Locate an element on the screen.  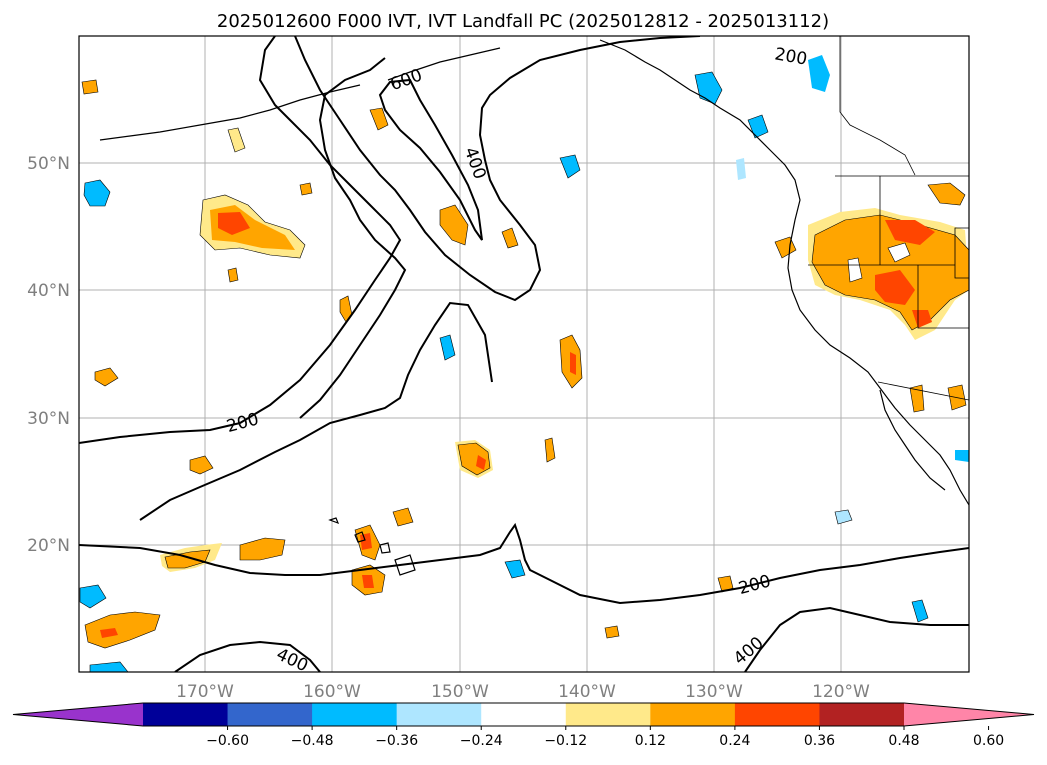
lon-label-150w: 150°W is located at coordinates (460, 692).